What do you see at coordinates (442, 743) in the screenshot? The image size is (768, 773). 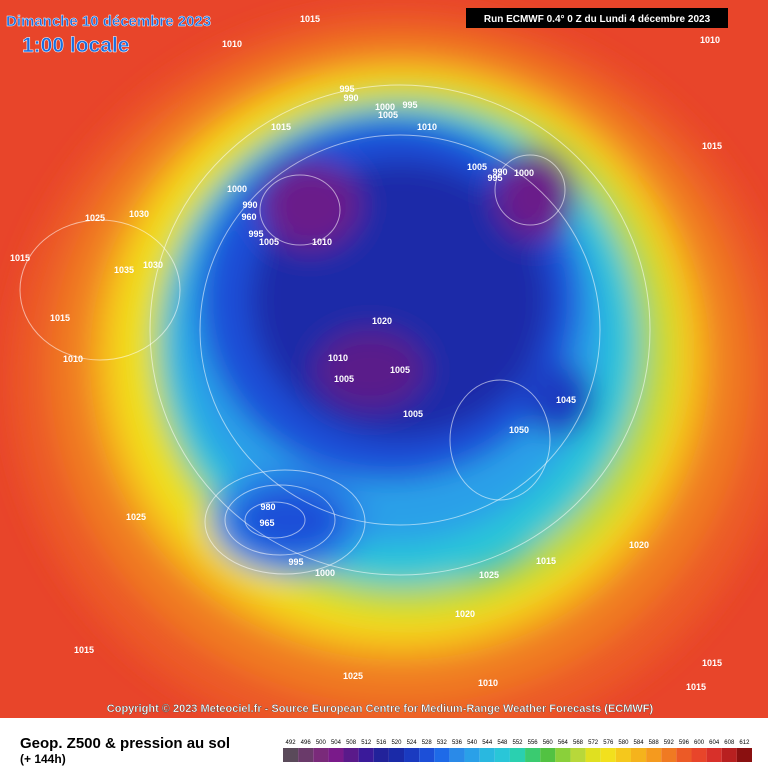 I see `colorbar-label: 532` at bounding box center [442, 743].